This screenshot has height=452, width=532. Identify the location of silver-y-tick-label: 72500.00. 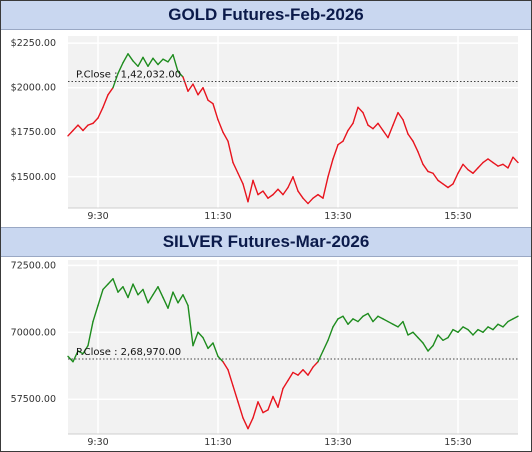
(33, 265).